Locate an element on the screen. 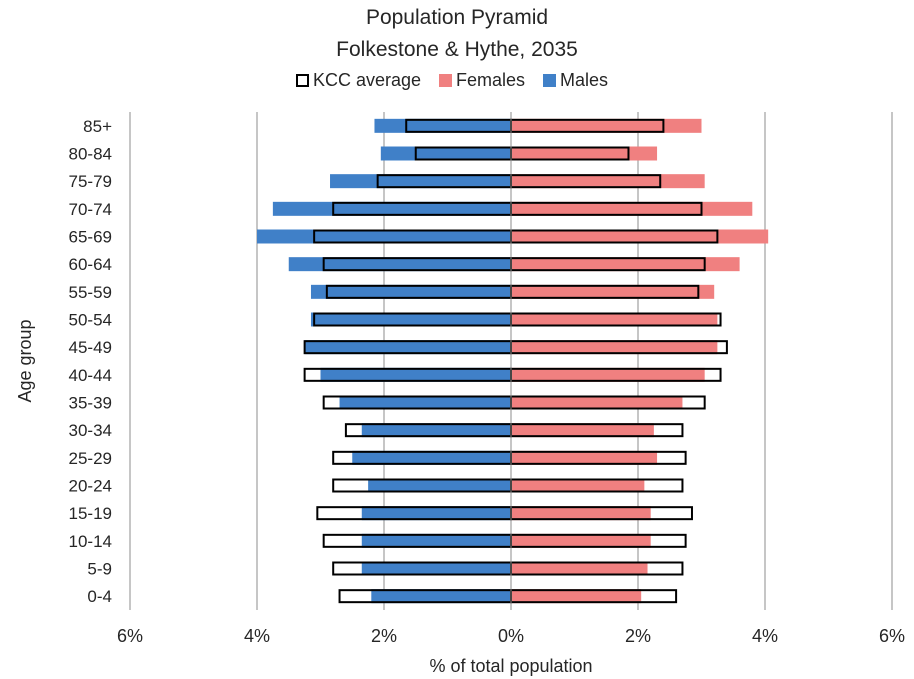 The width and height of the screenshot is (914, 679). chart-title: Population Pyramid is located at coordinates (457, 17).